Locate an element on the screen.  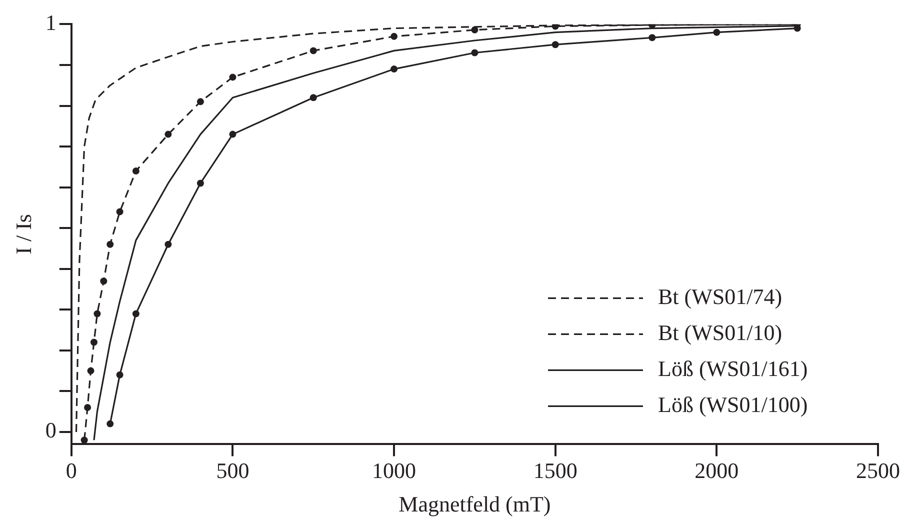
legend-label: Löß (WS01/161) is located at coordinates (733, 368).